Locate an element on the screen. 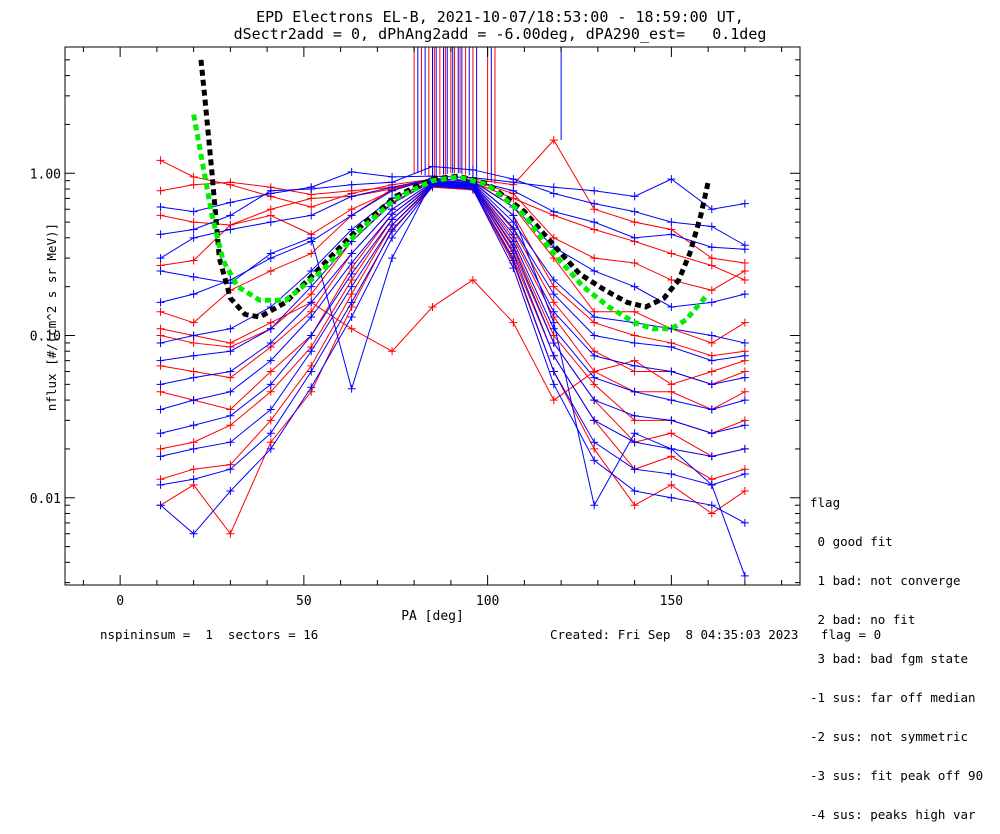 This screenshot has height=834, width=1000. flag-legend-entry: -2 sus: not symmetric is located at coordinates (889, 736).